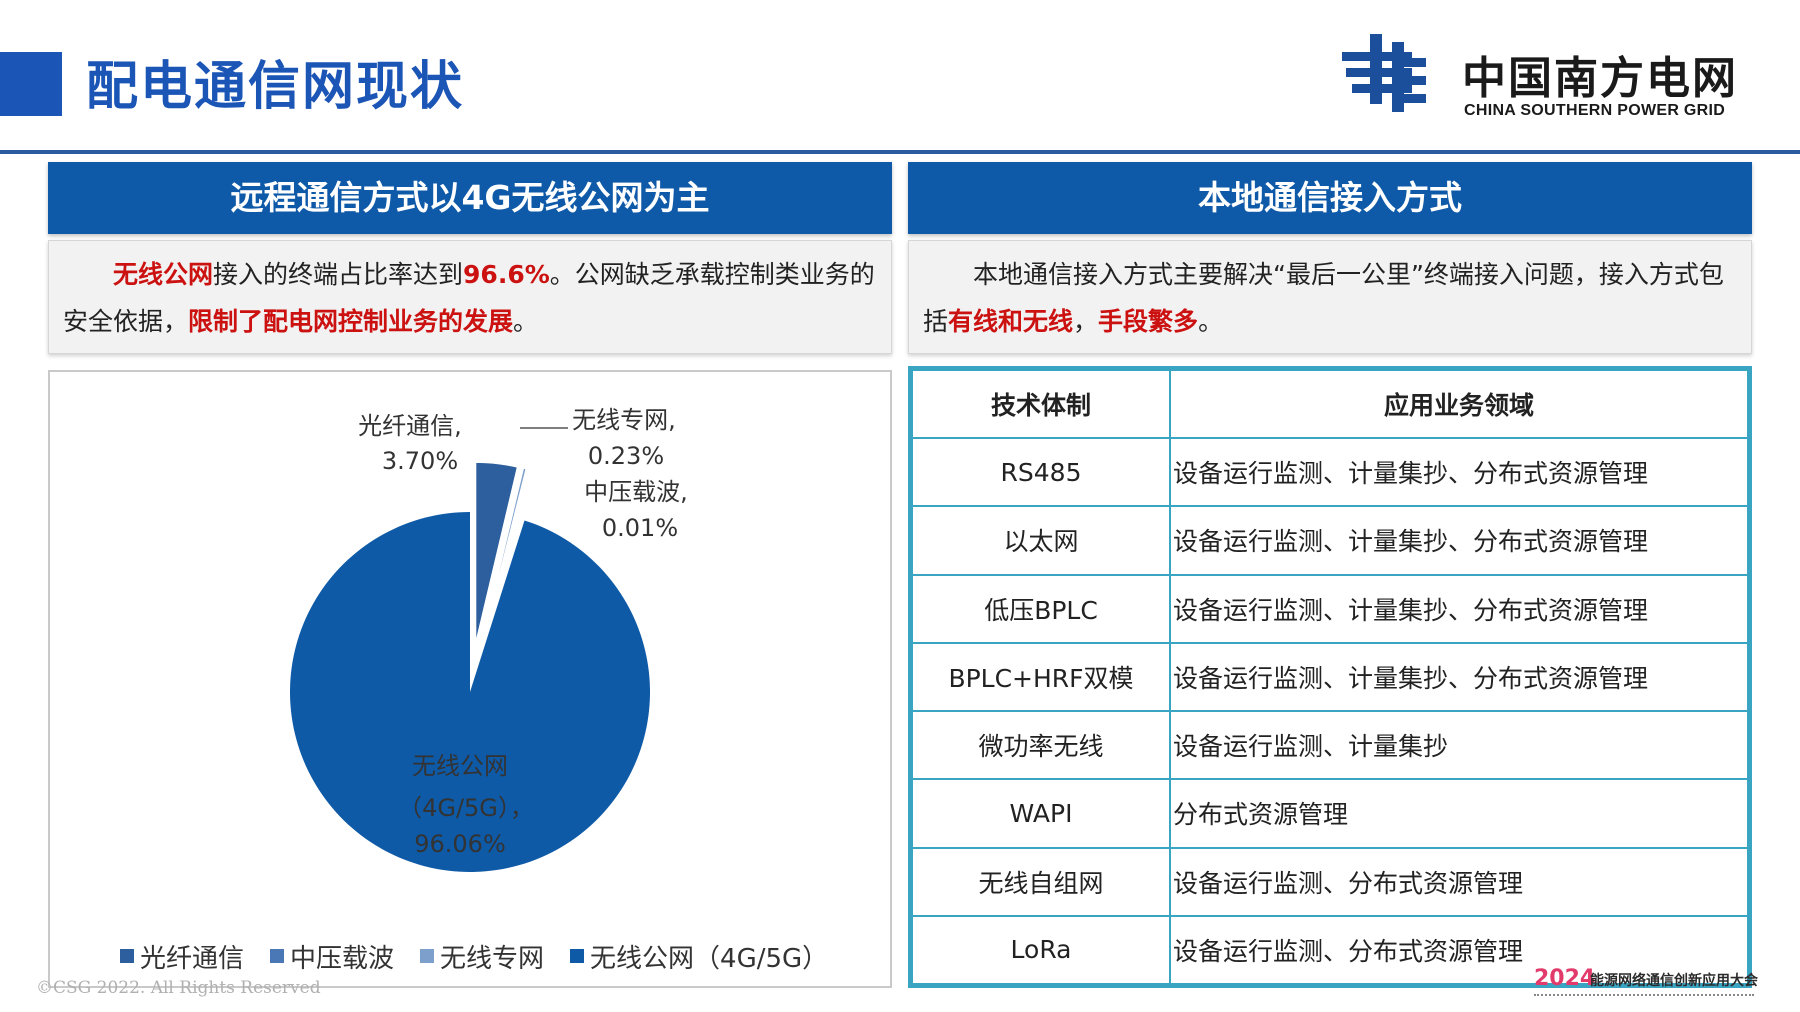 The image size is (1800, 1012). Describe the element at coordinates (1041, 472) in the screenshot. I see `tech-cell: RS485` at that location.